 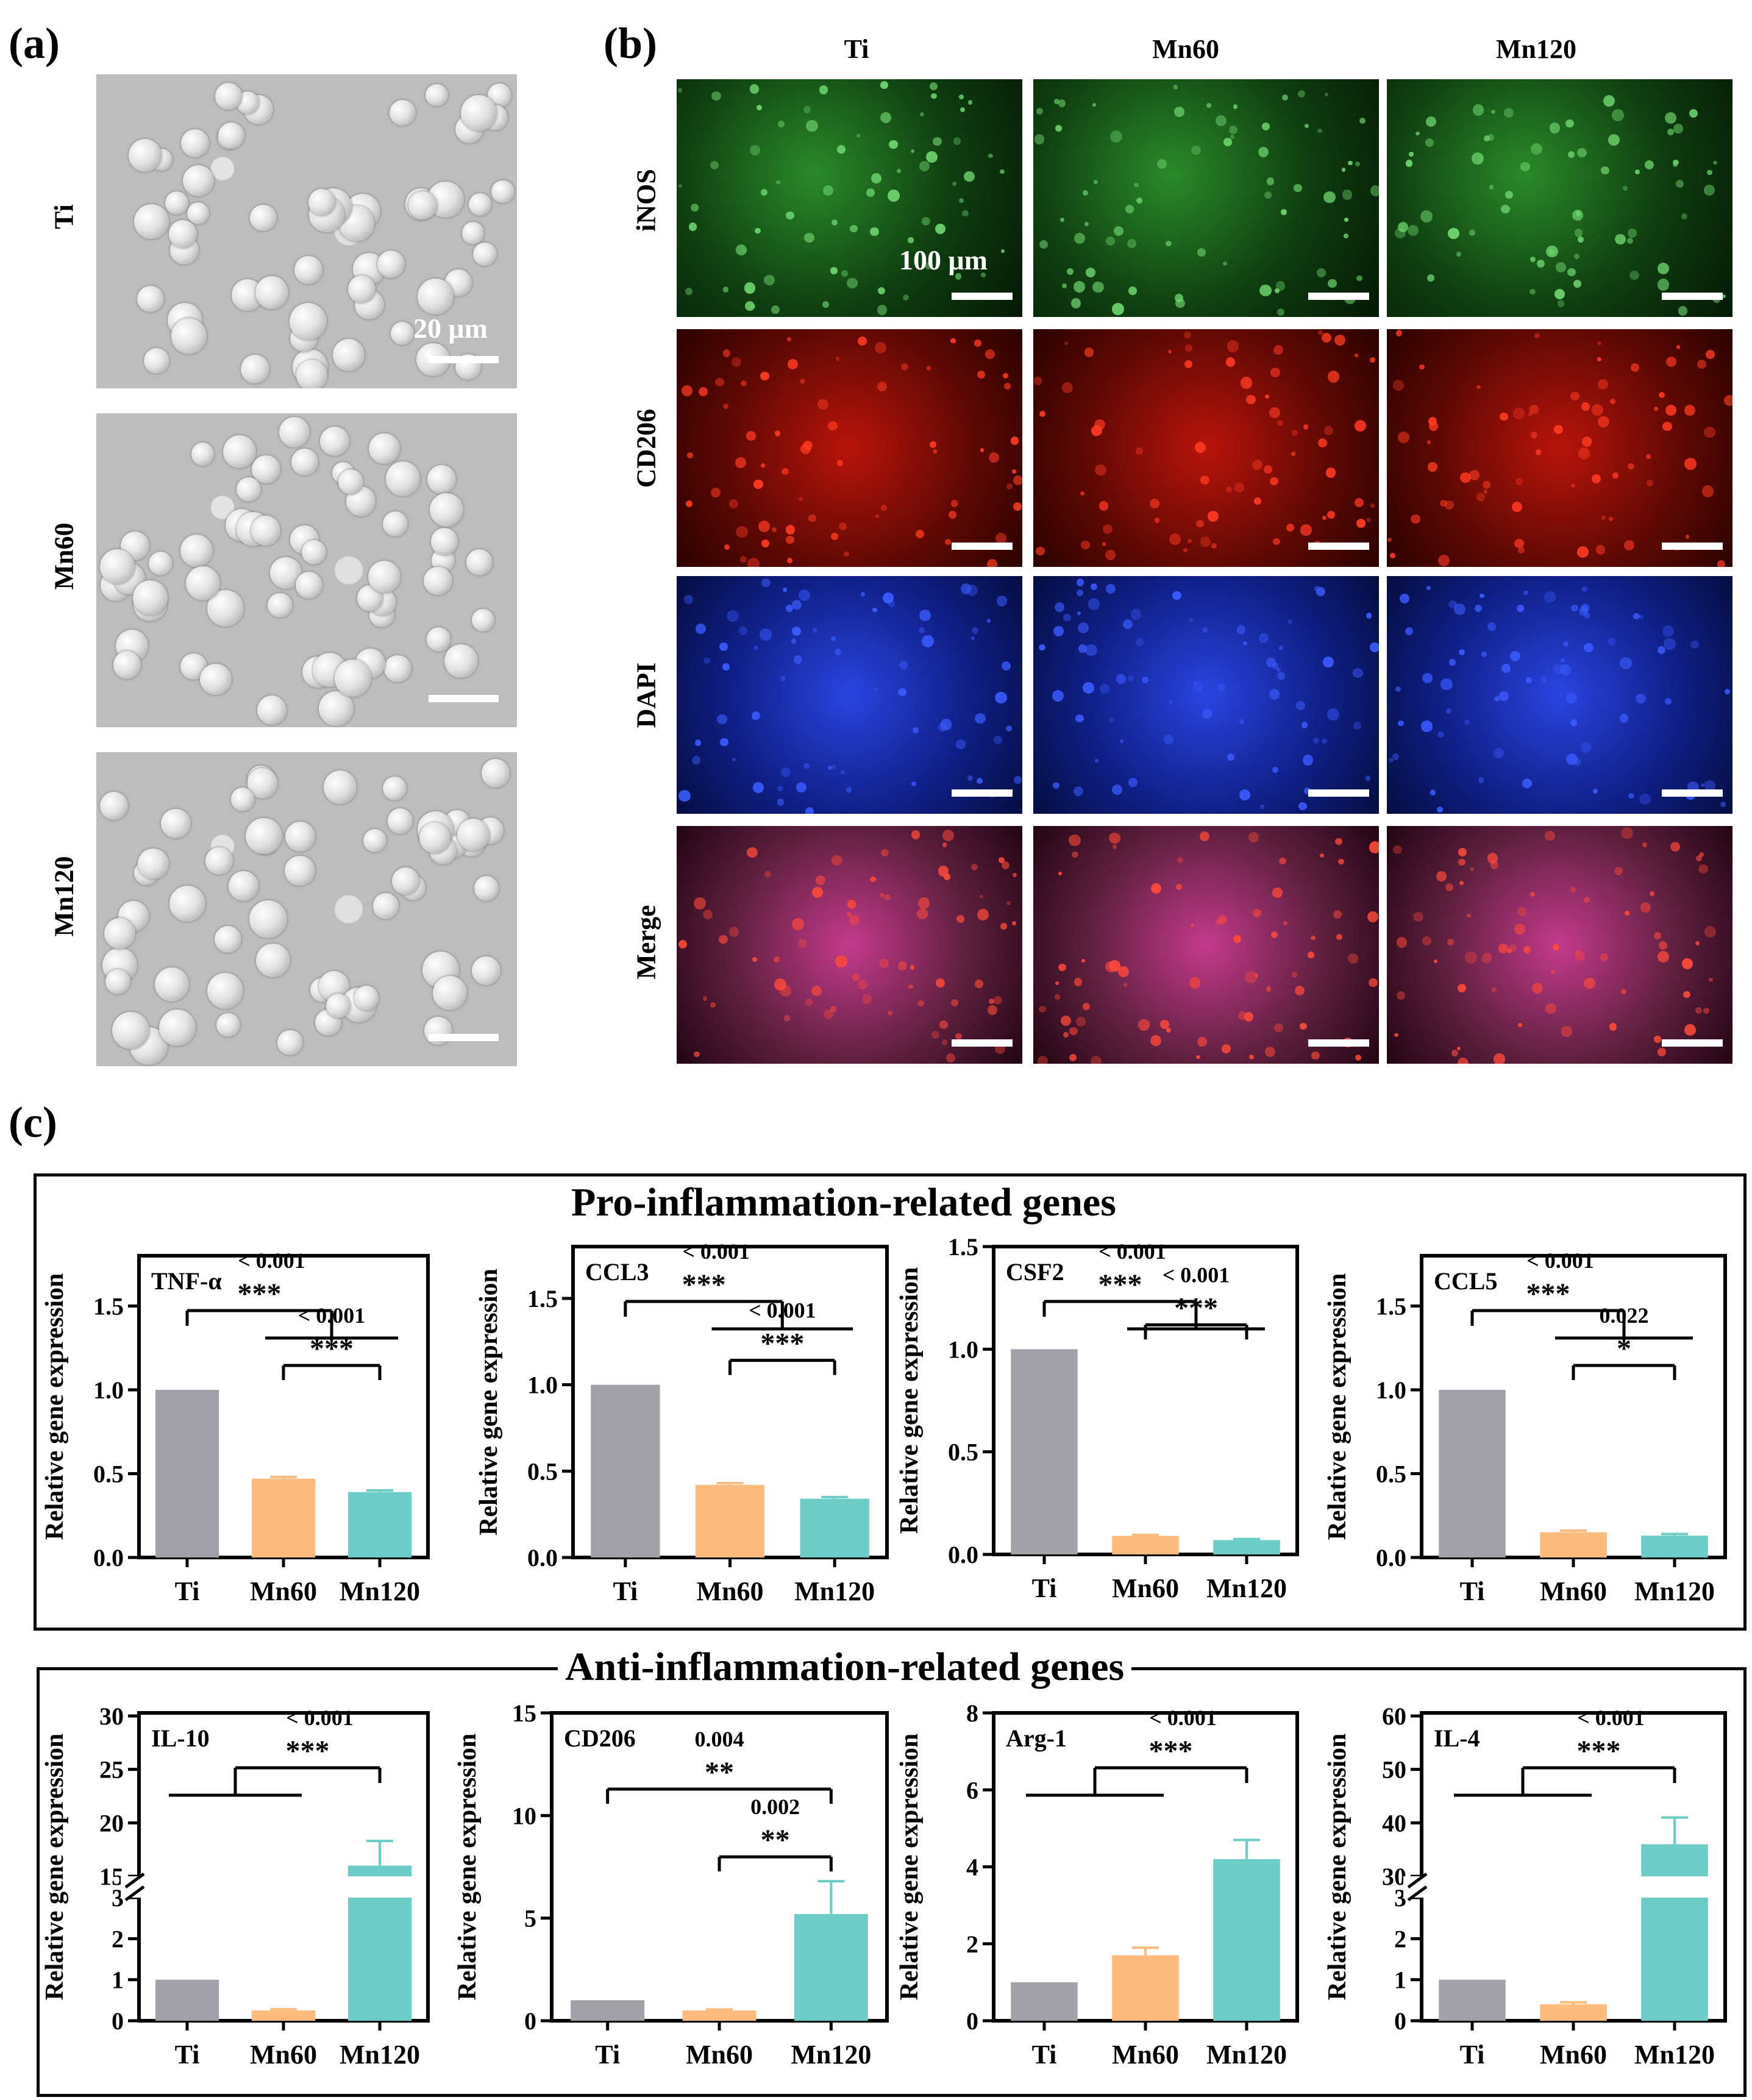 I want to click on y-tick-label: 25, so click(x=111, y=1770).